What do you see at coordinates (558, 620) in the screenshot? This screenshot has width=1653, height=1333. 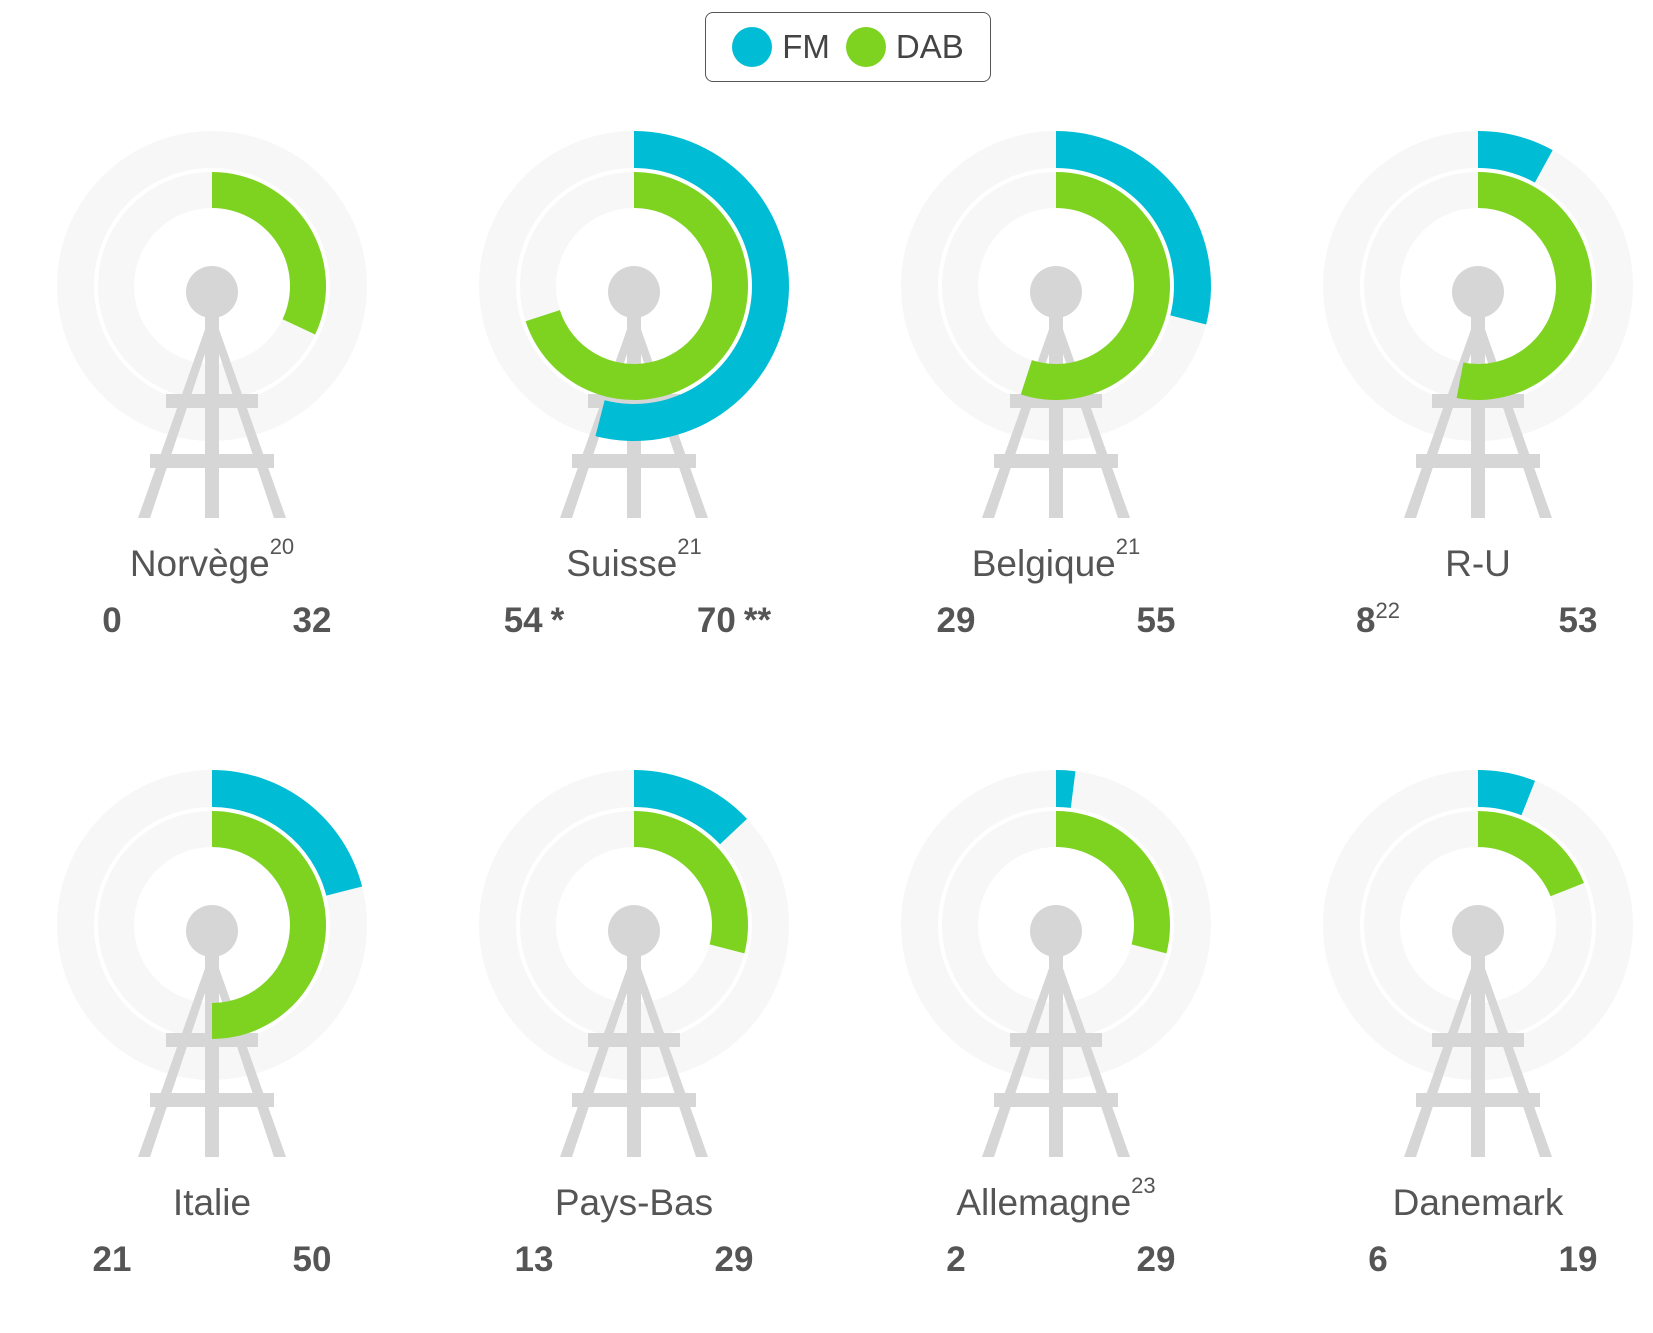 I see `fm-marker: *` at bounding box center [558, 620].